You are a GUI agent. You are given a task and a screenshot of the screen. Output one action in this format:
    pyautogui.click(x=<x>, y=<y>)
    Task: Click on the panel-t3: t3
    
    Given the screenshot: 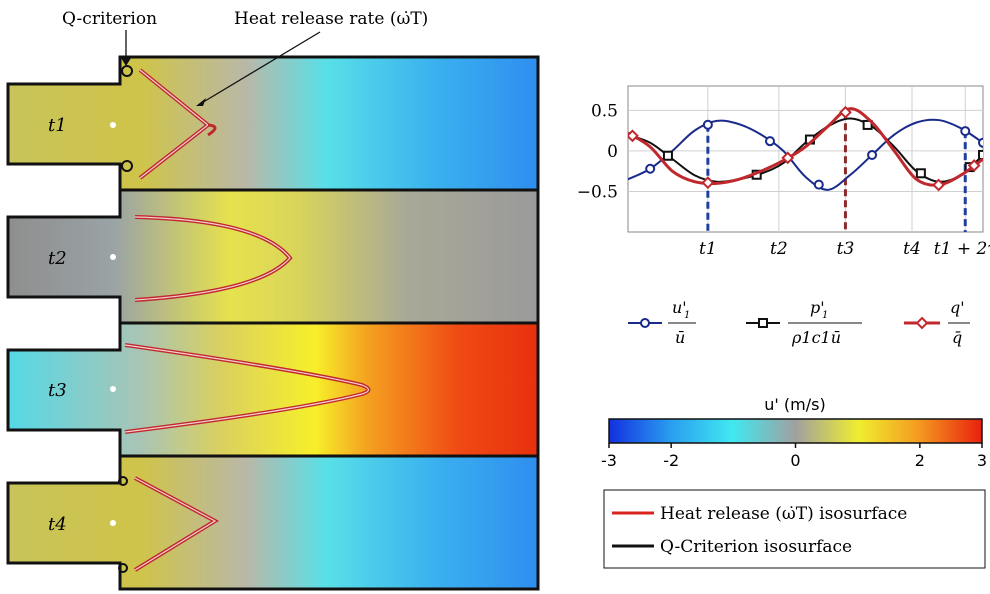 What is the action you would take?
    pyautogui.click(x=273, y=389)
    